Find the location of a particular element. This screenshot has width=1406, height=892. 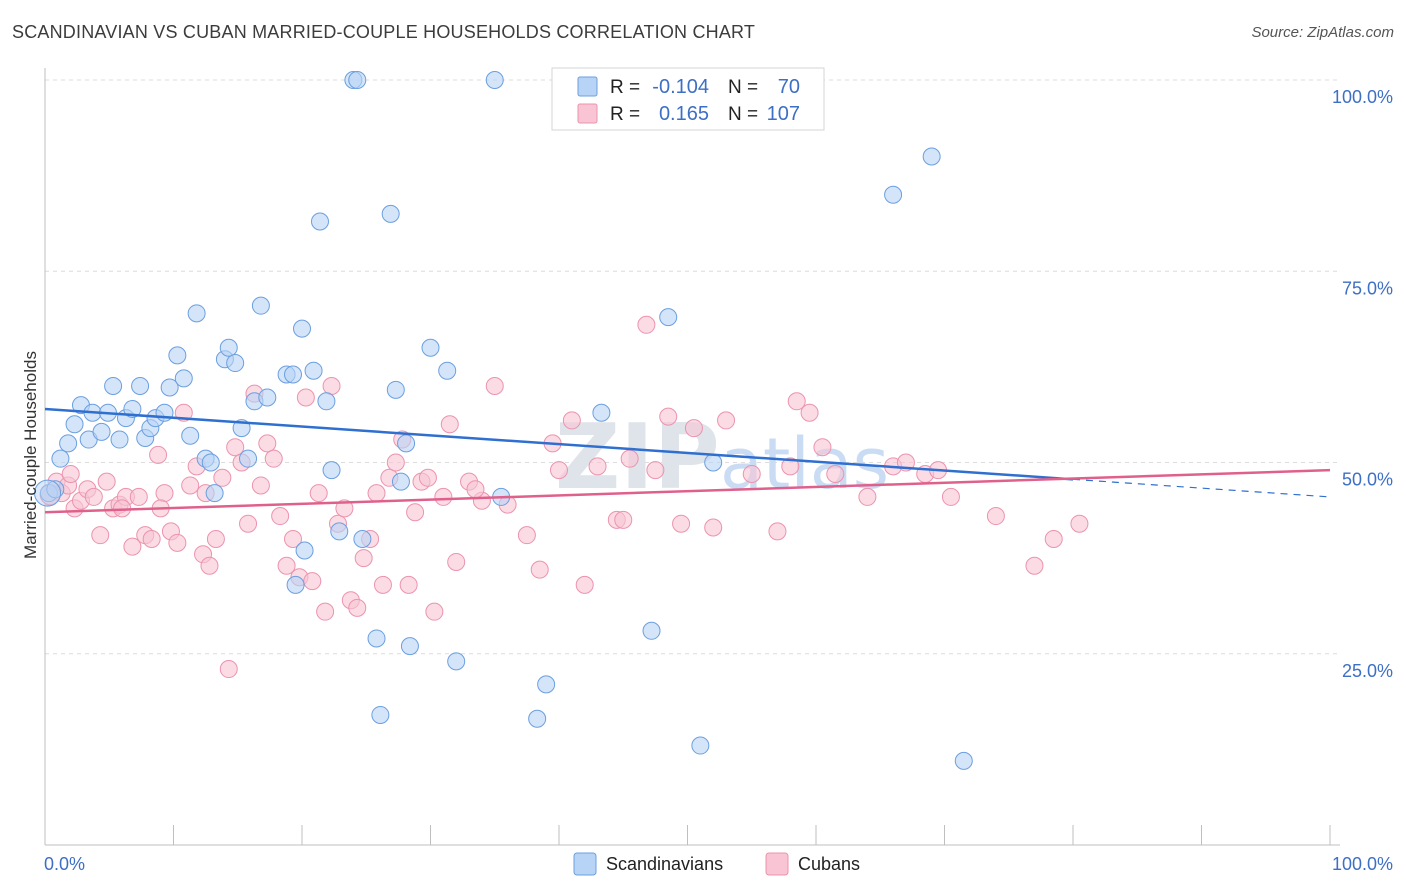

legend-r-label: R = is located at coordinates (625, 87).